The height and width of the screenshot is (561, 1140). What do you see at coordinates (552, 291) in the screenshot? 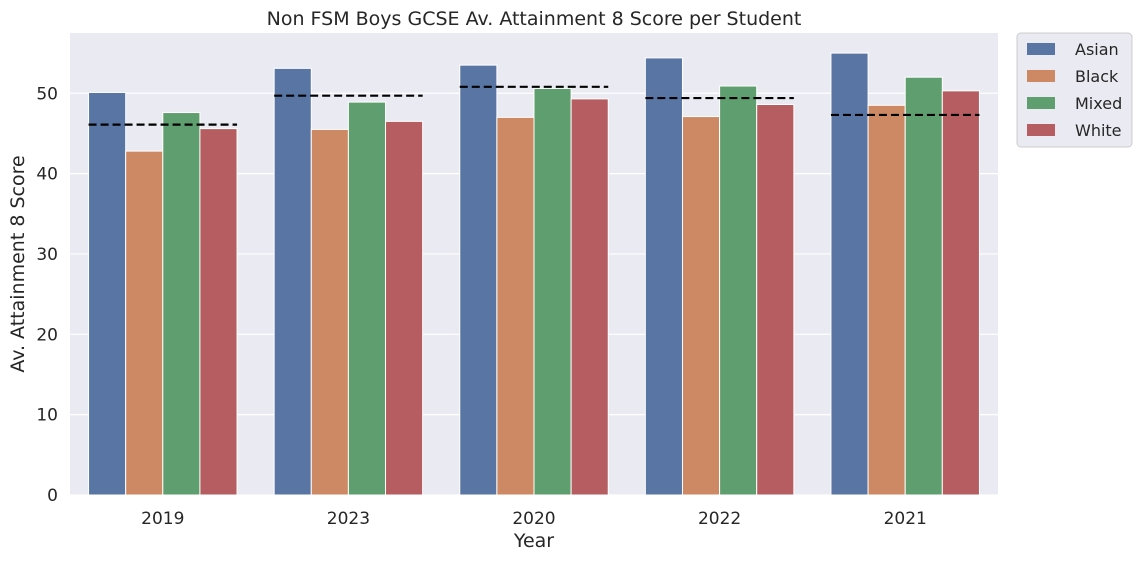
I see `bar-mixed-2020` at bounding box center [552, 291].